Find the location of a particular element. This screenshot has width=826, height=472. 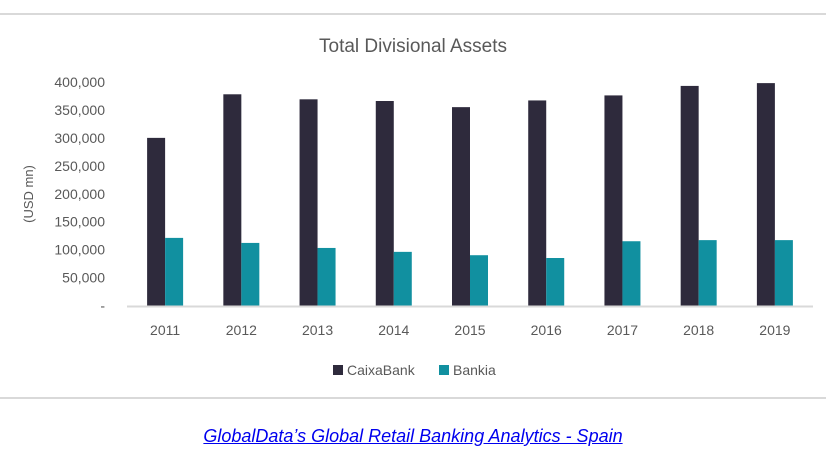

legend-label-bankia: Bankia is located at coordinates (474, 370).